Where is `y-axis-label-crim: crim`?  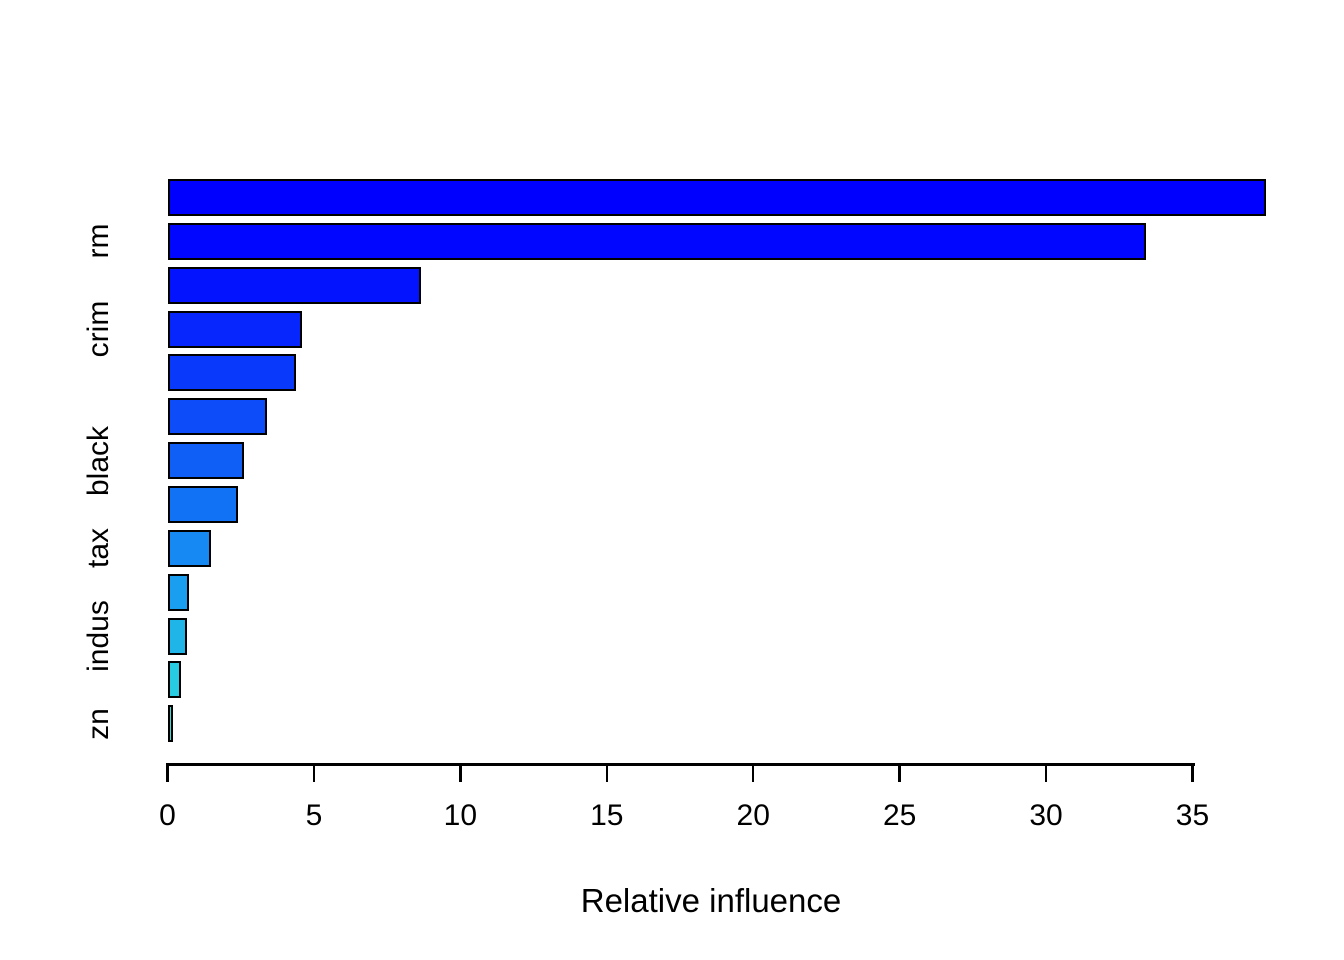 y-axis-label-crim: crim is located at coordinates (98, 329).